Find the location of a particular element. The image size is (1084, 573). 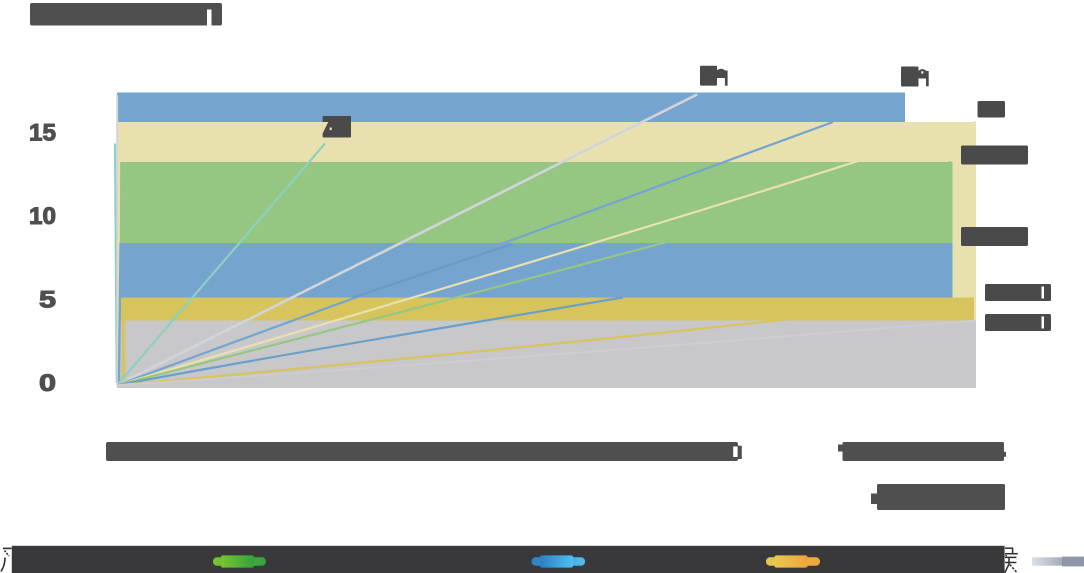

svg-text: 5 is located at coordinates (47, 300).